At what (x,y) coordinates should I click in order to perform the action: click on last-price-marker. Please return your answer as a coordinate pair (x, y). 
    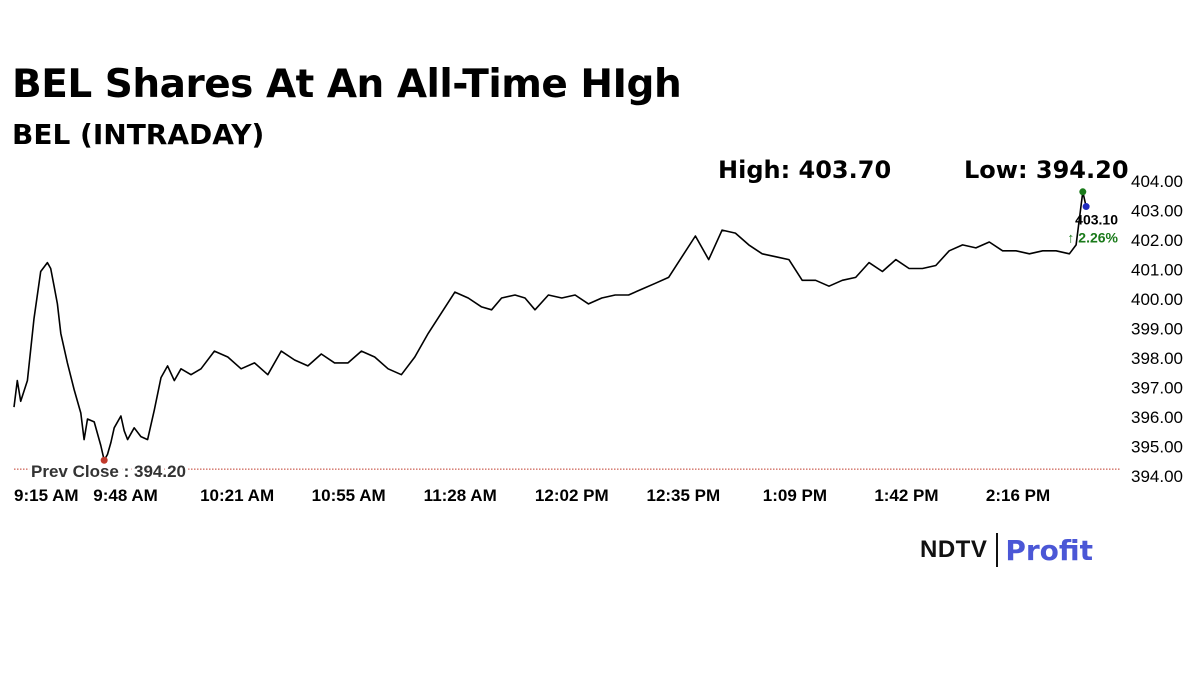
    Looking at the image, I should click on (1086, 207).